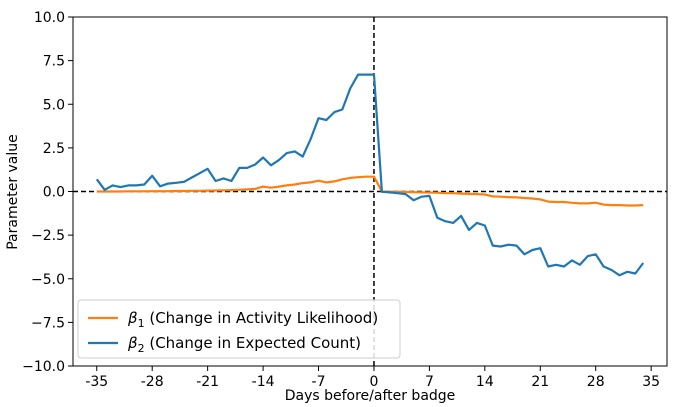 This screenshot has width=677, height=407. What do you see at coordinates (540, 382) in the screenshot?
I see `x-tick-label: 21` at bounding box center [540, 382].